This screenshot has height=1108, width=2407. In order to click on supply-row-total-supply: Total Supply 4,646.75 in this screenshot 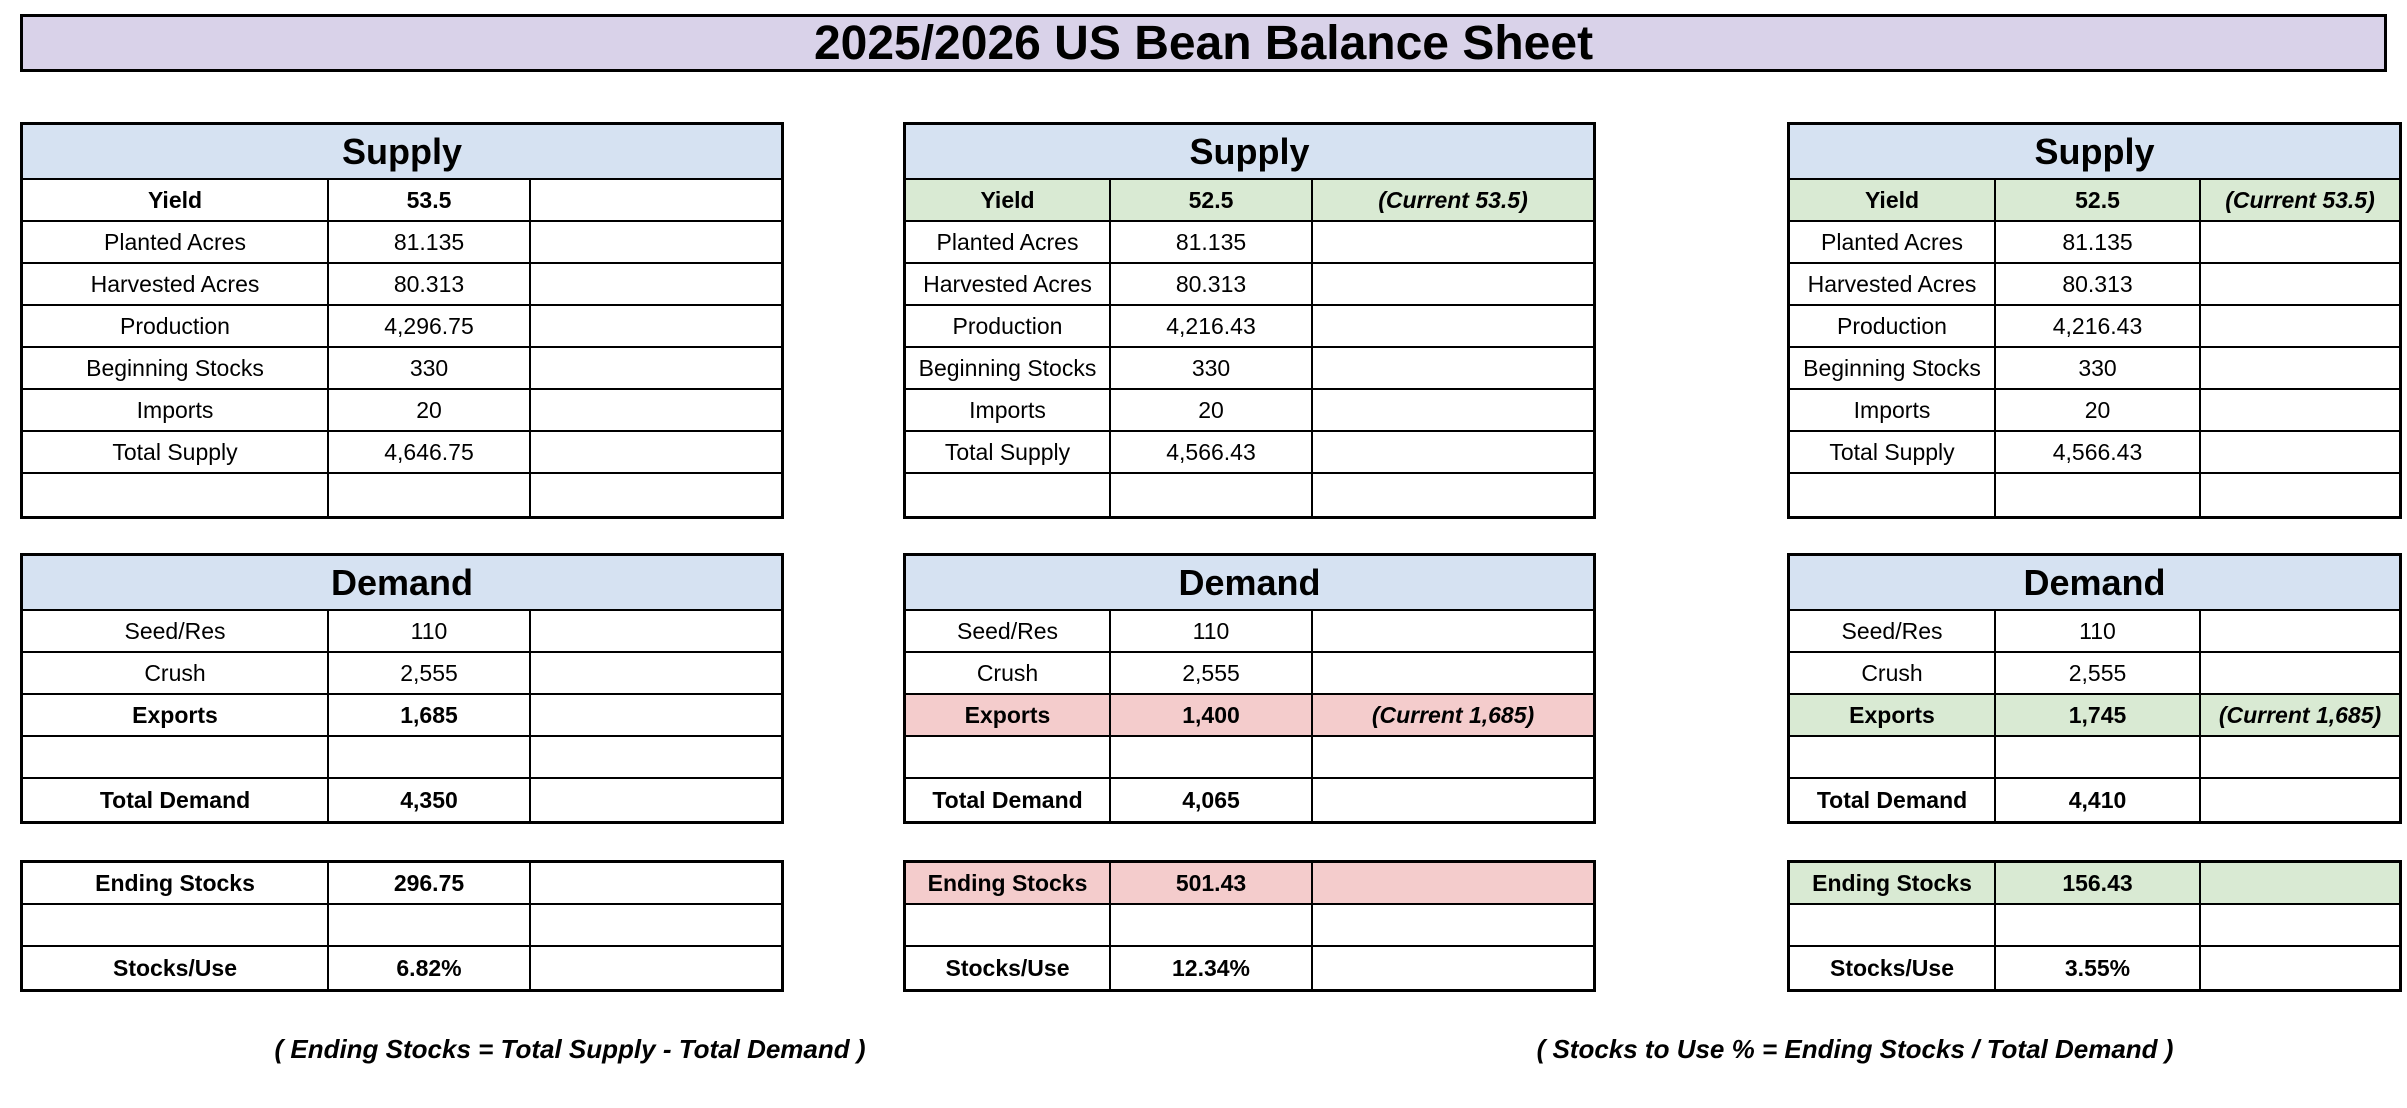, I will do `click(402, 453)`.